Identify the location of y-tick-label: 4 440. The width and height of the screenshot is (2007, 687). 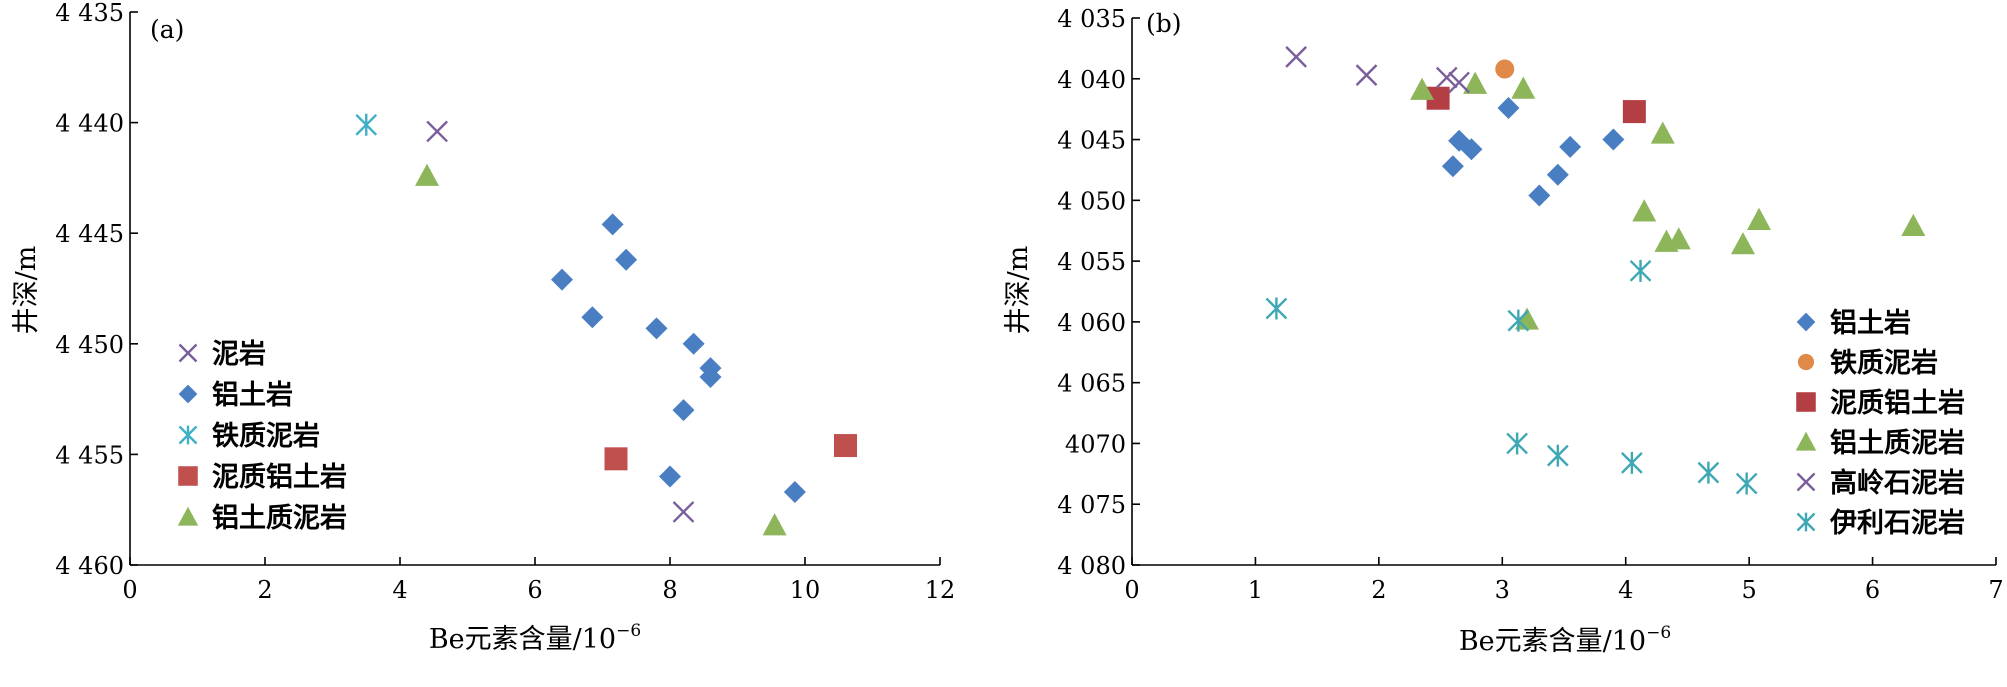
(89, 124).